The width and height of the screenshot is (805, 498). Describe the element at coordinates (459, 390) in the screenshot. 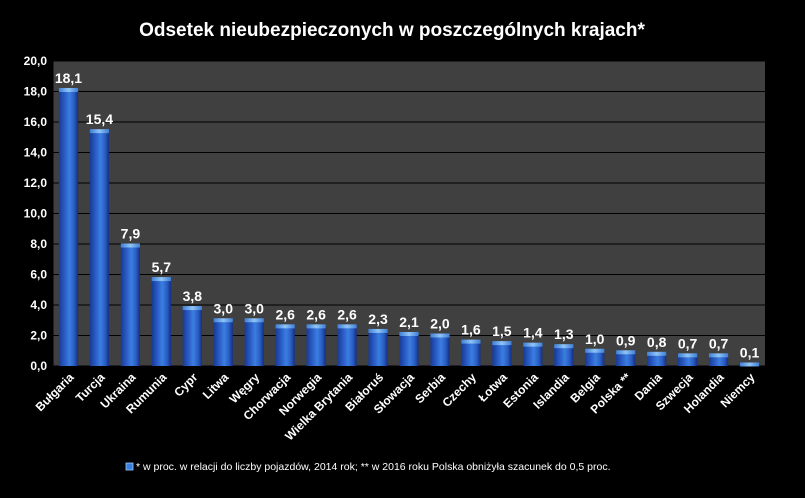

I see `x-tick-label: Czechy` at that location.